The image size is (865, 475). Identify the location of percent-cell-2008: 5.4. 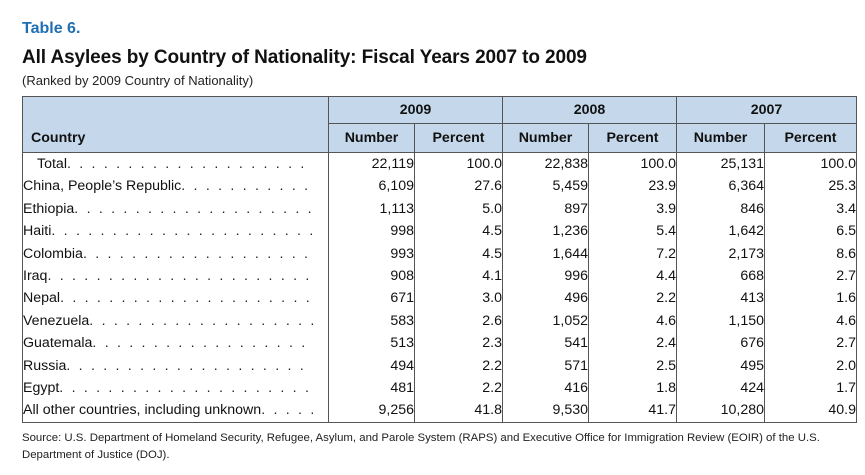
(632, 231).